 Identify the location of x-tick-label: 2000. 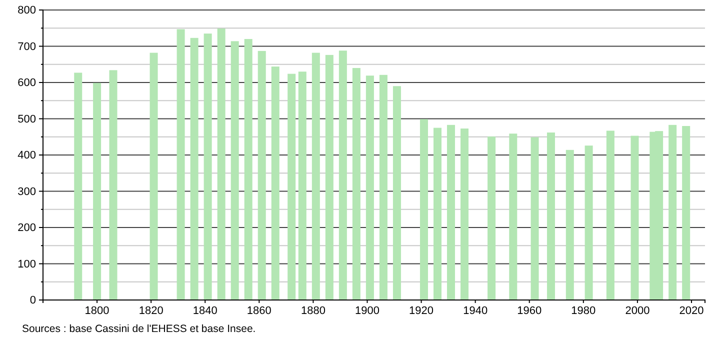
(637, 310).